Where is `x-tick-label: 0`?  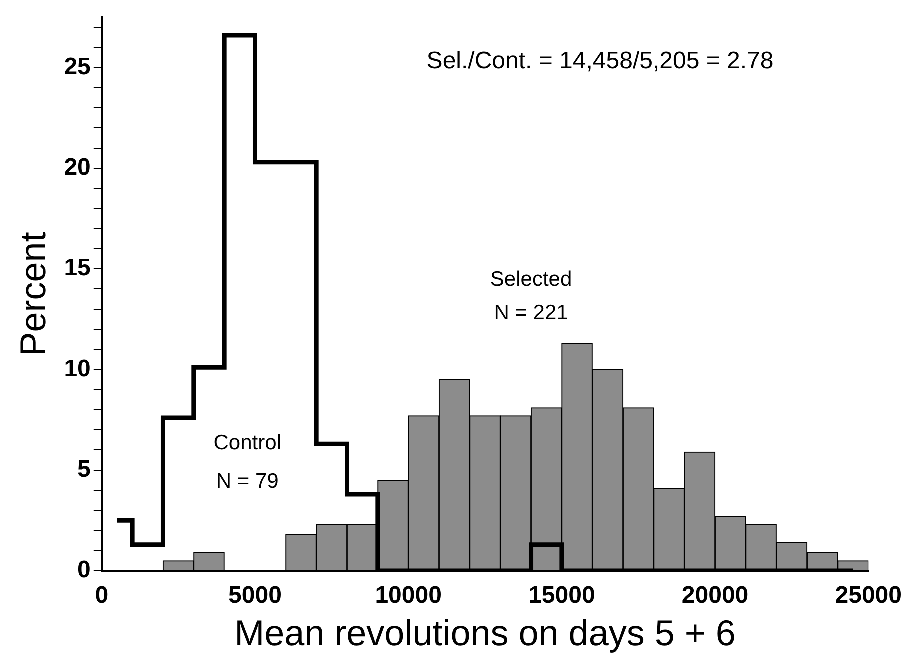 x-tick-label: 0 is located at coordinates (102, 596).